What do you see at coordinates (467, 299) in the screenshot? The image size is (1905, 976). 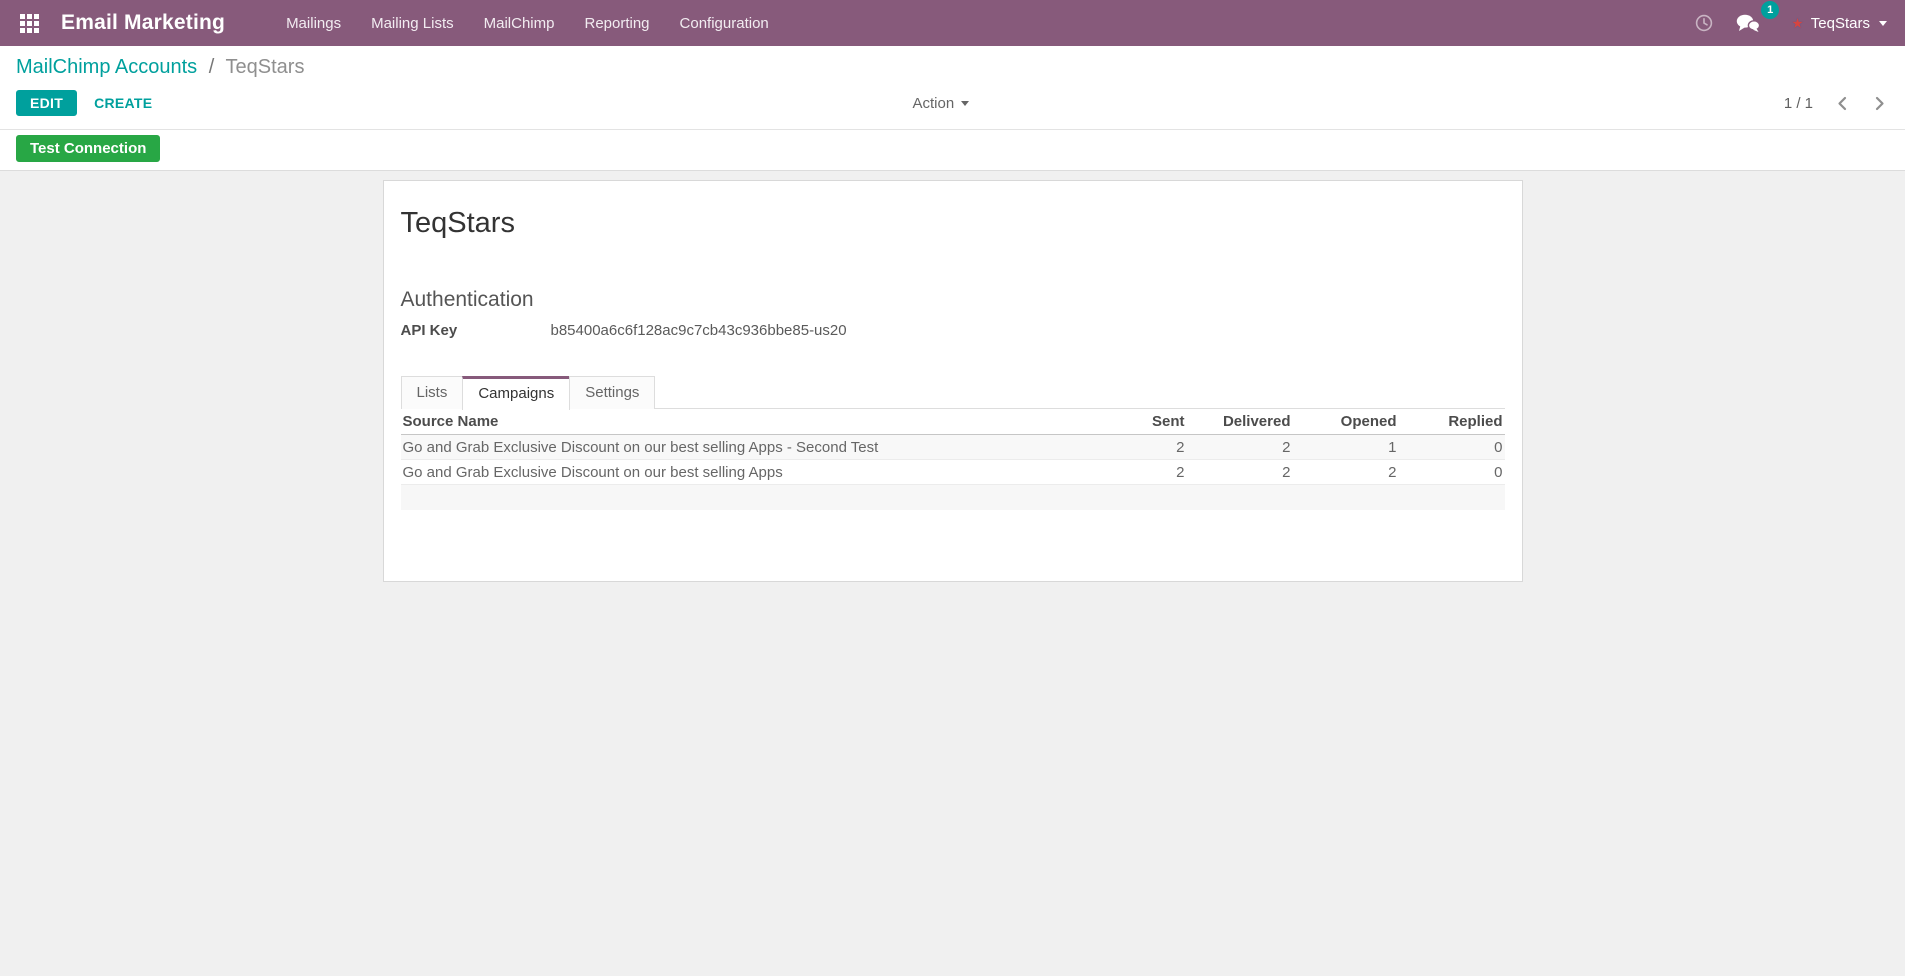 I see `authentication-section-title: Authentication` at bounding box center [467, 299].